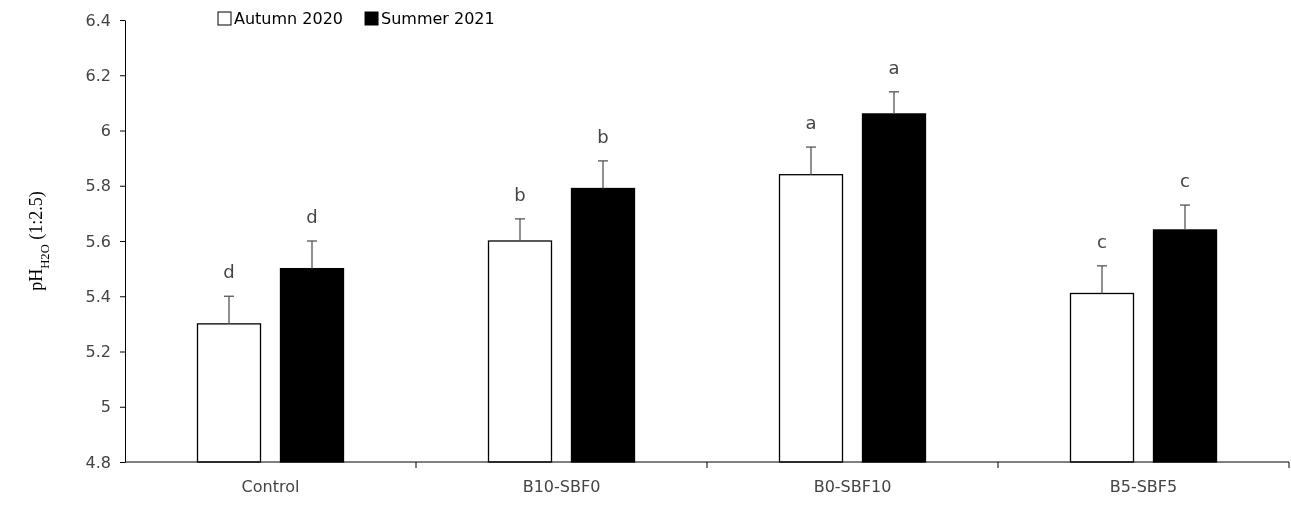  I want to click on y-tick-label: 5.2, so click(98, 352).